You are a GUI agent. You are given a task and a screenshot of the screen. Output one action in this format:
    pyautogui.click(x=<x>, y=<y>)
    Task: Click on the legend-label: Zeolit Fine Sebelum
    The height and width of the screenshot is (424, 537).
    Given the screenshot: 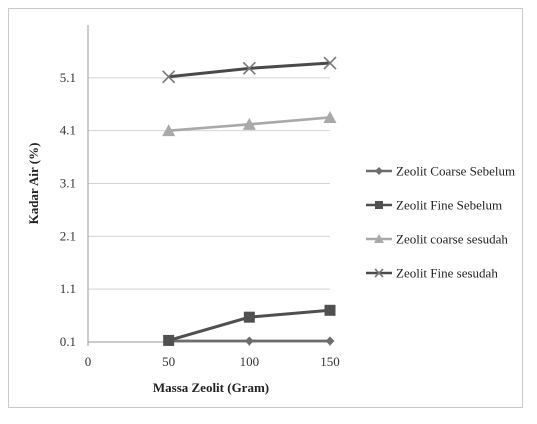 What is the action you would take?
    pyautogui.click(x=449, y=205)
    